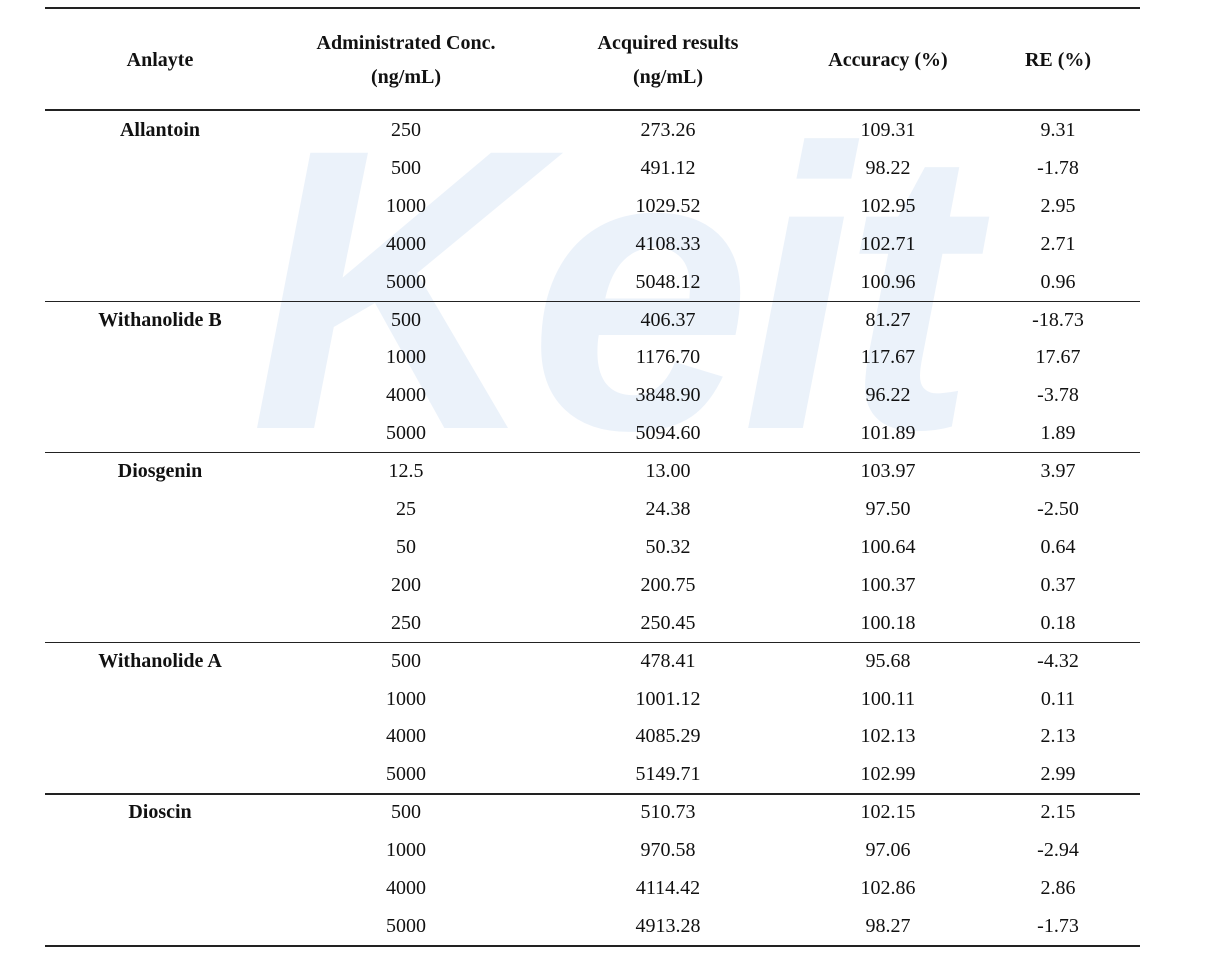 This screenshot has height=970, width=1208. What do you see at coordinates (888, 319) in the screenshot?
I see `data-cell: 81.27` at bounding box center [888, 319].